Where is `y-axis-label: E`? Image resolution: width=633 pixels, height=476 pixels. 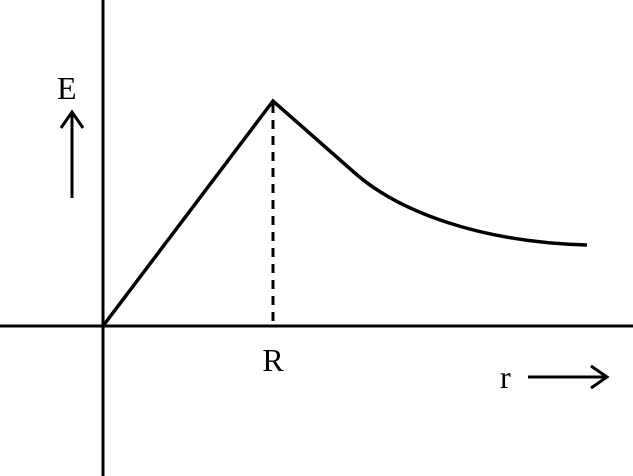 y-axis-label: E is located at coordinates (67, 88).